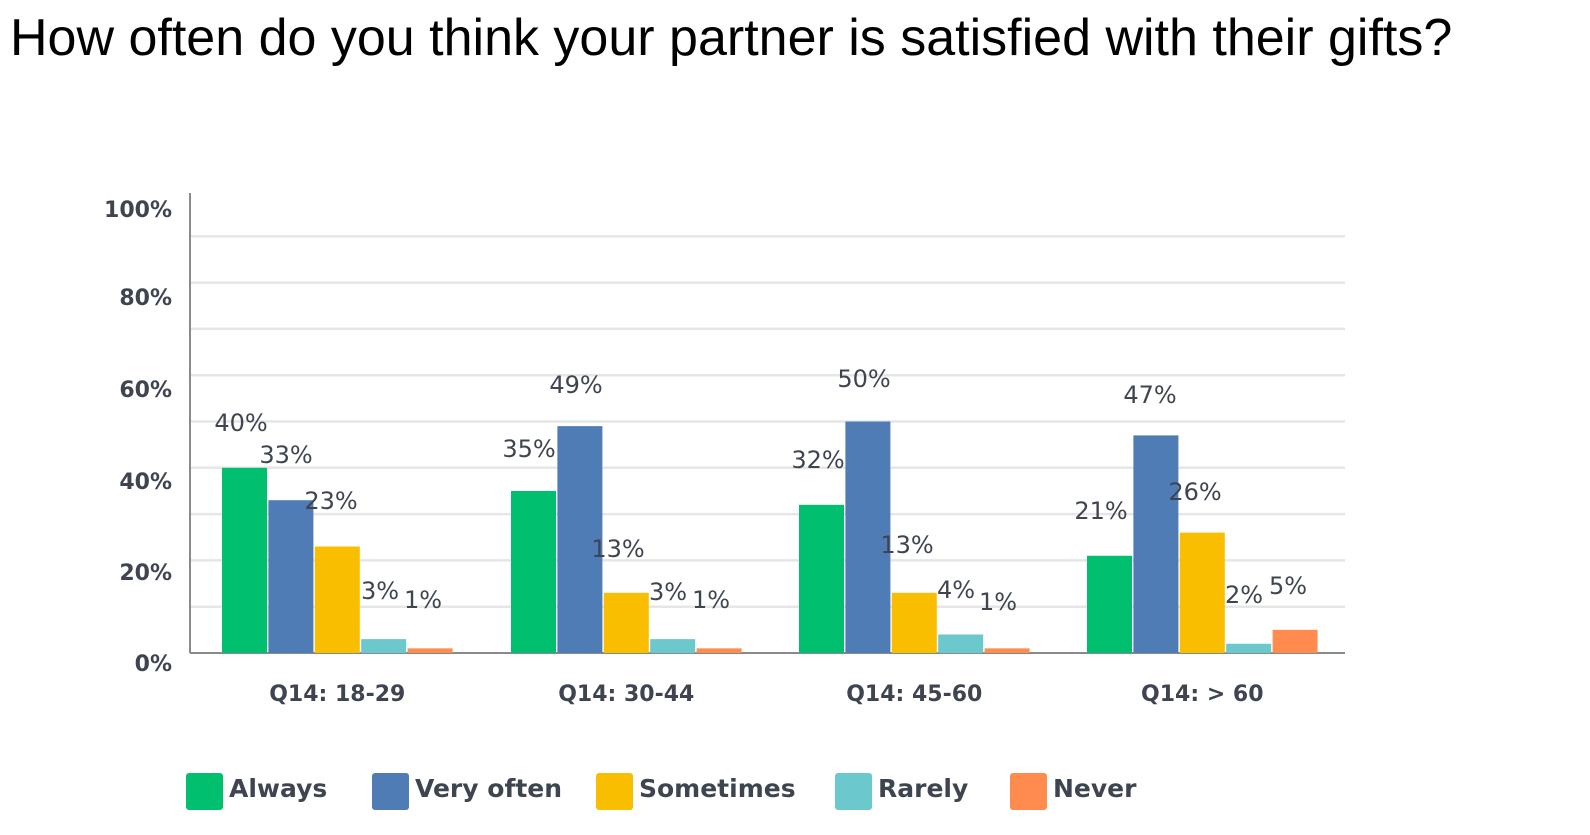  Describe the element at coordinates (285, 455) in the screenshot. I see `data-label-very-often: 33%` at that location.